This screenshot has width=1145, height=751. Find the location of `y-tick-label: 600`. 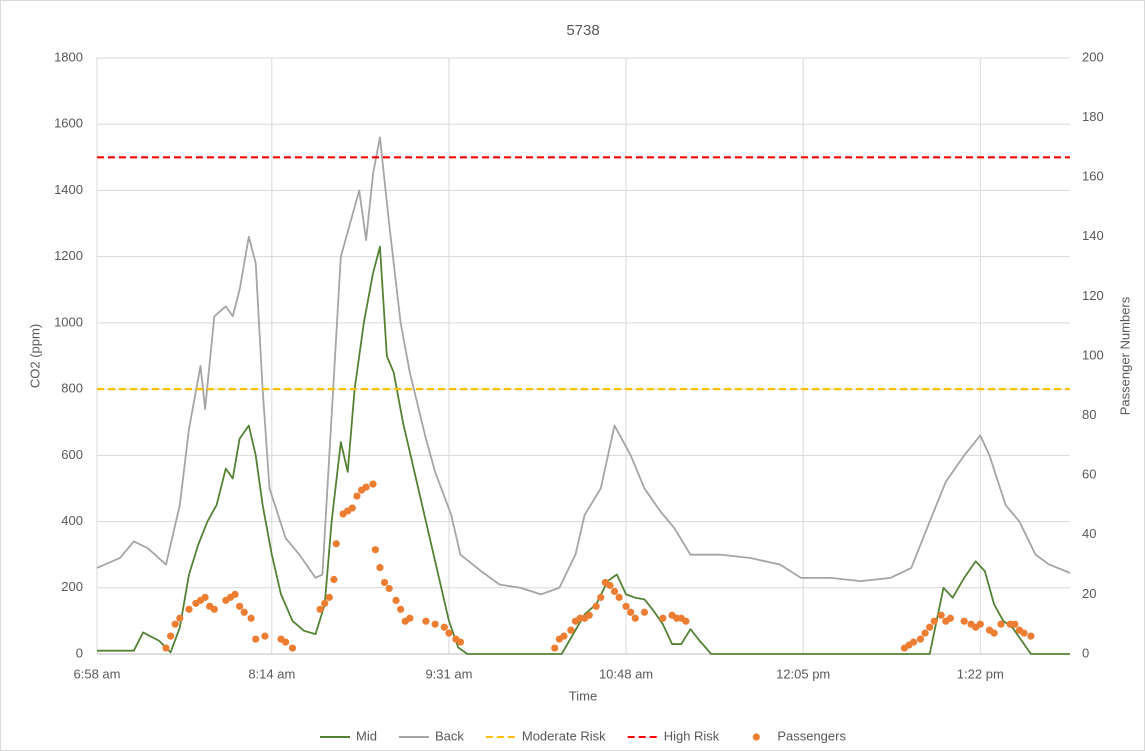

y-tick-label: 600 is located at coordinates (72, 454).